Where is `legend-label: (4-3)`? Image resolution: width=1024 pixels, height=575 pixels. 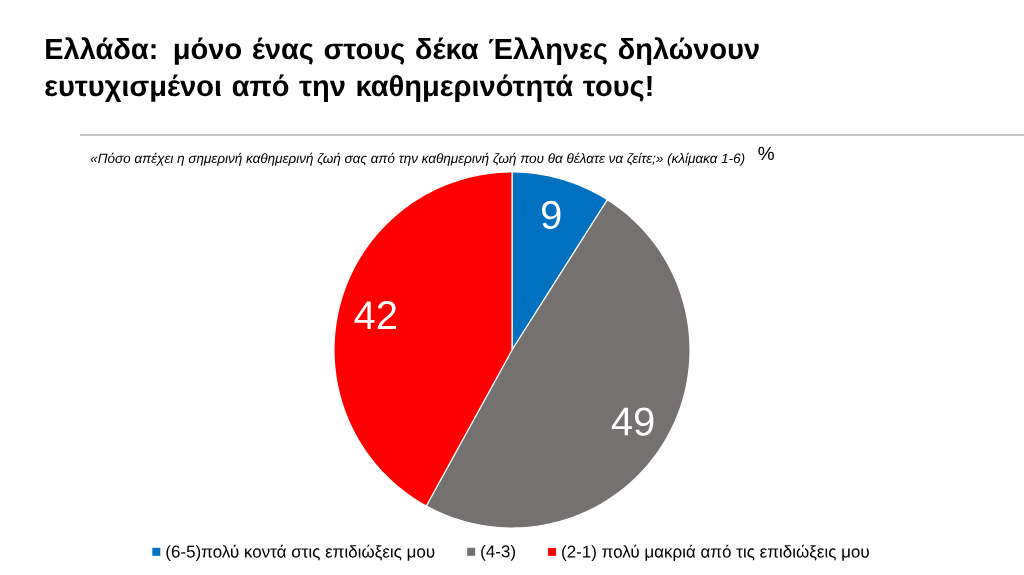
legend-label: (4-3) is located at coordinates (498, 552).